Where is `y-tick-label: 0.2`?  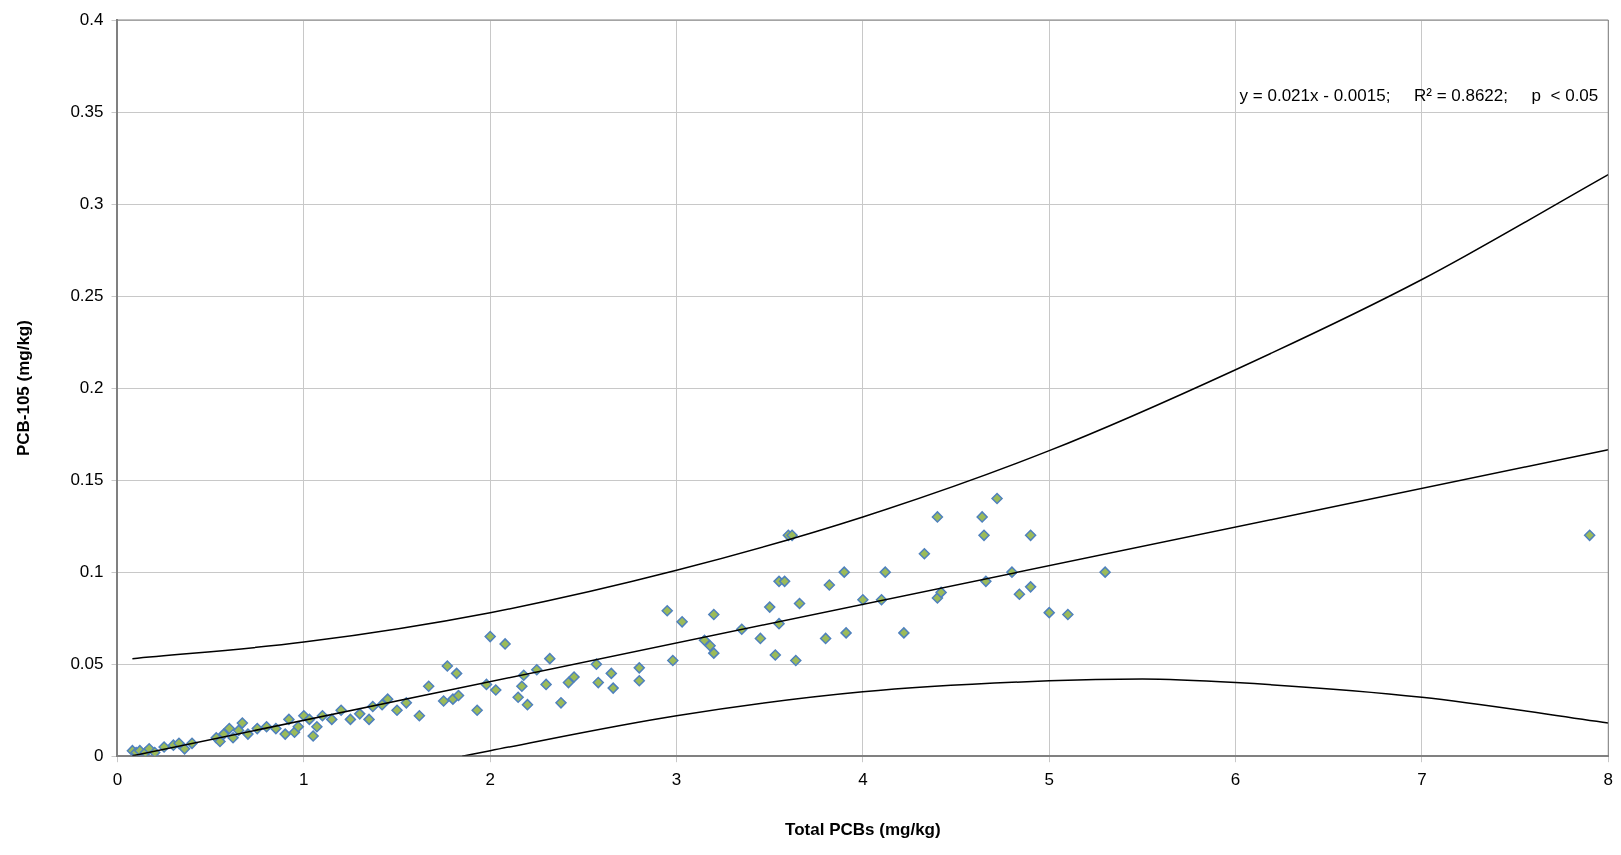 y-tick-label: 0.2 is located at coordinates (91, 387).